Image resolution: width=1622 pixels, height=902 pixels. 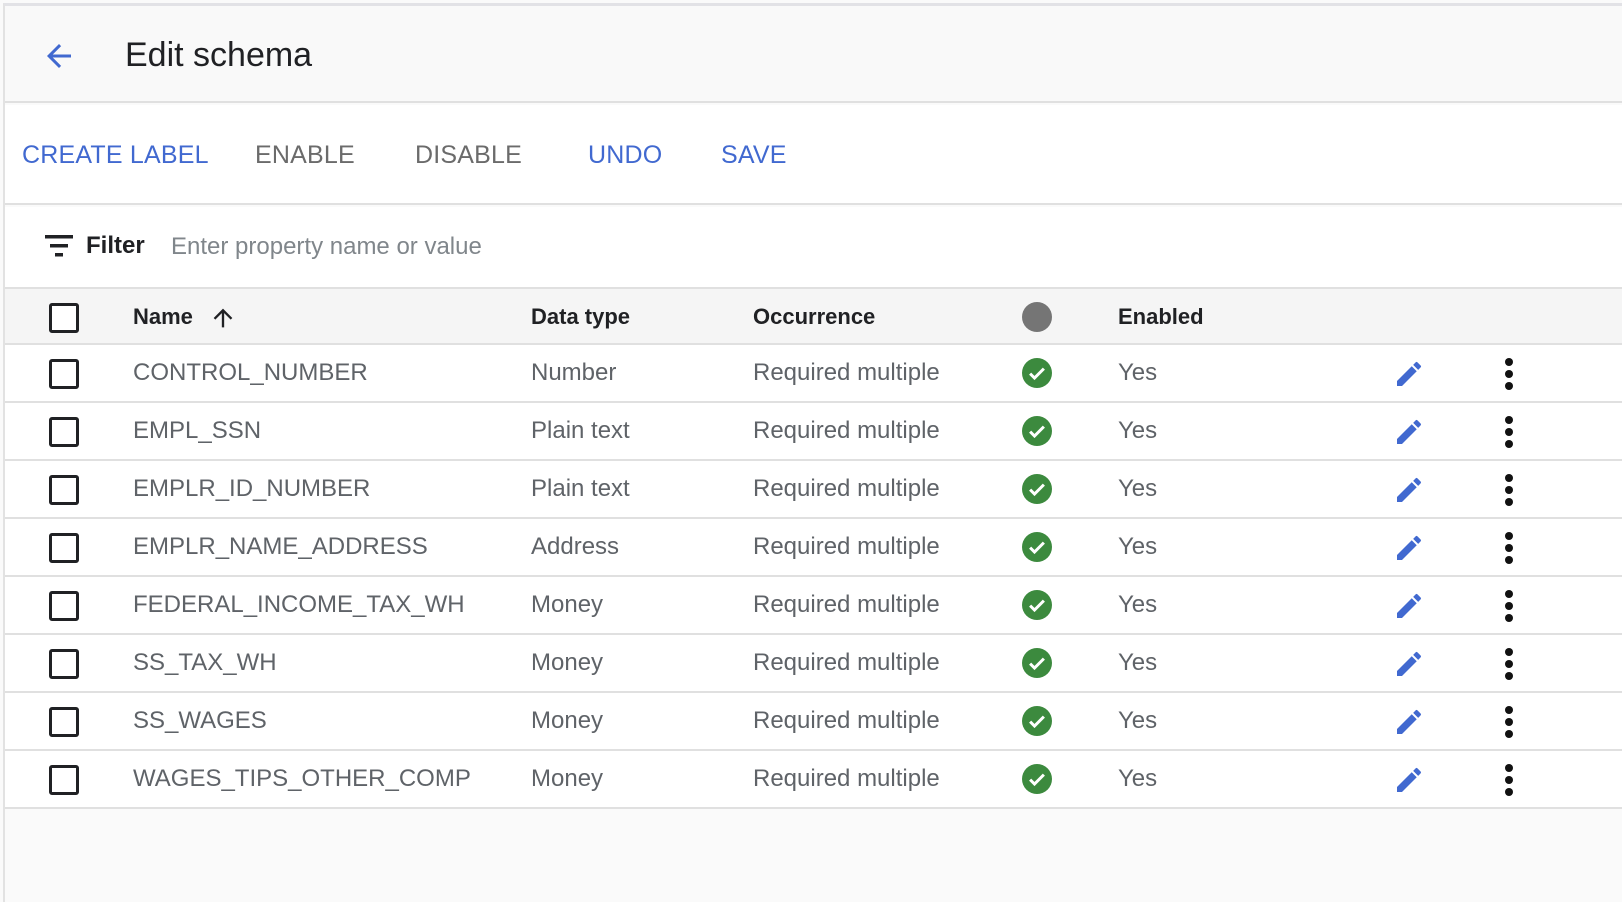 What do you see at coordinates (469, 155) in the screenshot?
I see `disable-button: DISABLE` at bounding box center [469, 155].